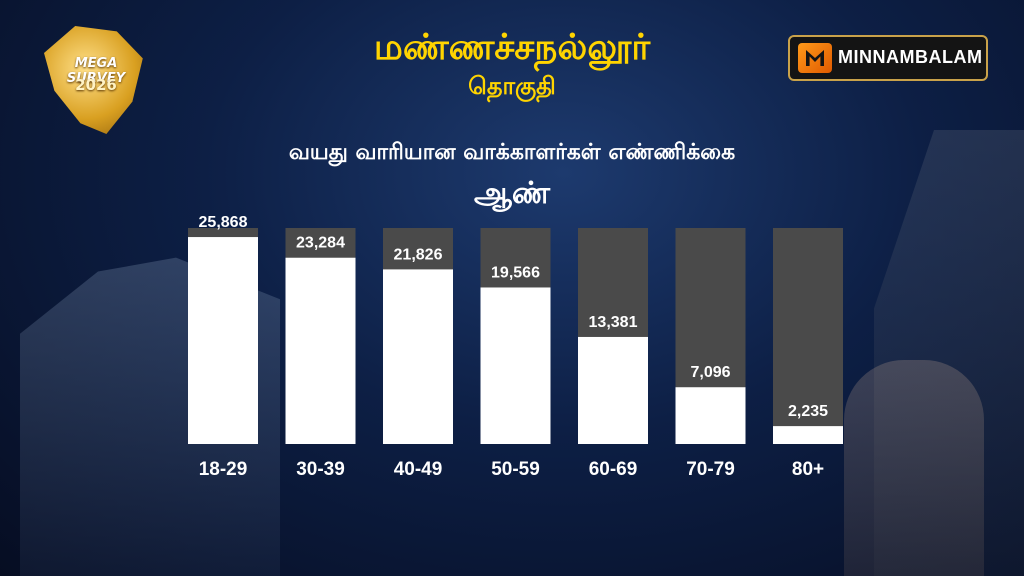 The width and height of the screenshot is (1024, 576). I want to click on value-label-40-49: 21,826, so click(418, 254).